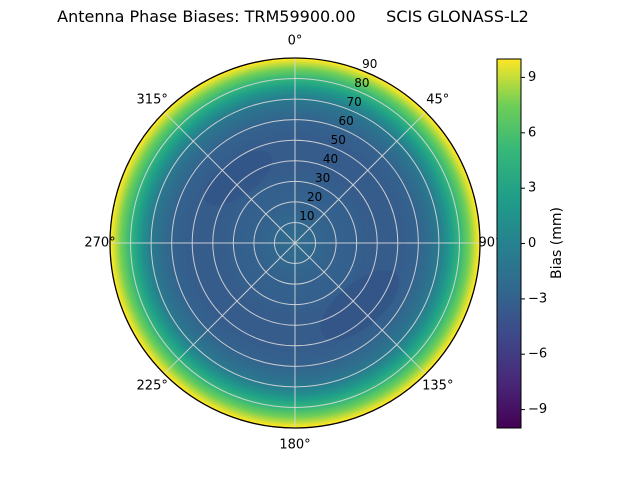 This screenshot has height=480, width=640. Describe the element at coordinates (306, 216) in the screenshot. I see `radial-tick-label: 10` at that location.